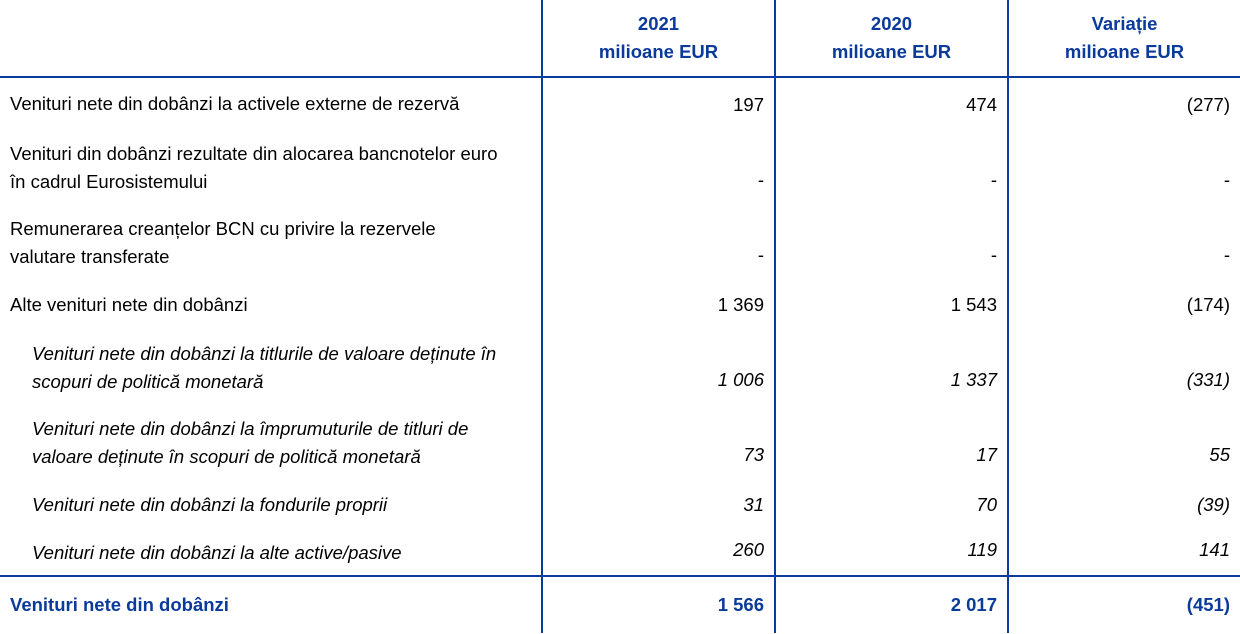  What do you see at coordinates (1123, 103) in the screenshot?
I see `value-change: (277)` at bounding box center [1123, 103].